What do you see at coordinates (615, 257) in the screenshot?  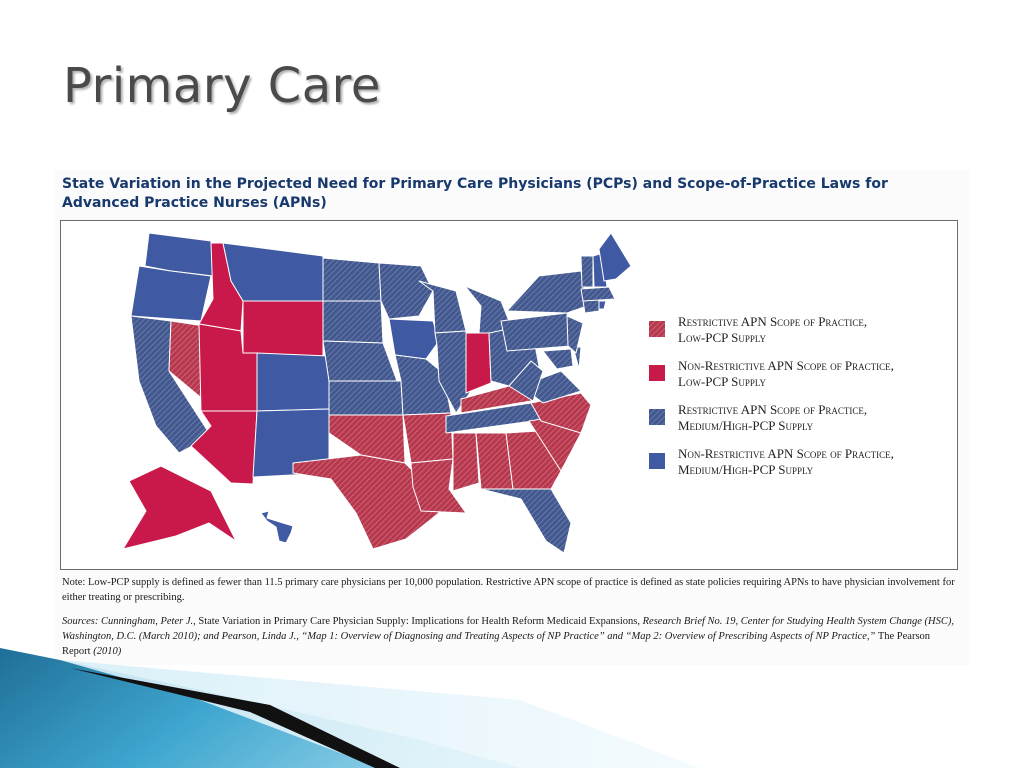 I see `state-me` at bounding box center [615, 257].